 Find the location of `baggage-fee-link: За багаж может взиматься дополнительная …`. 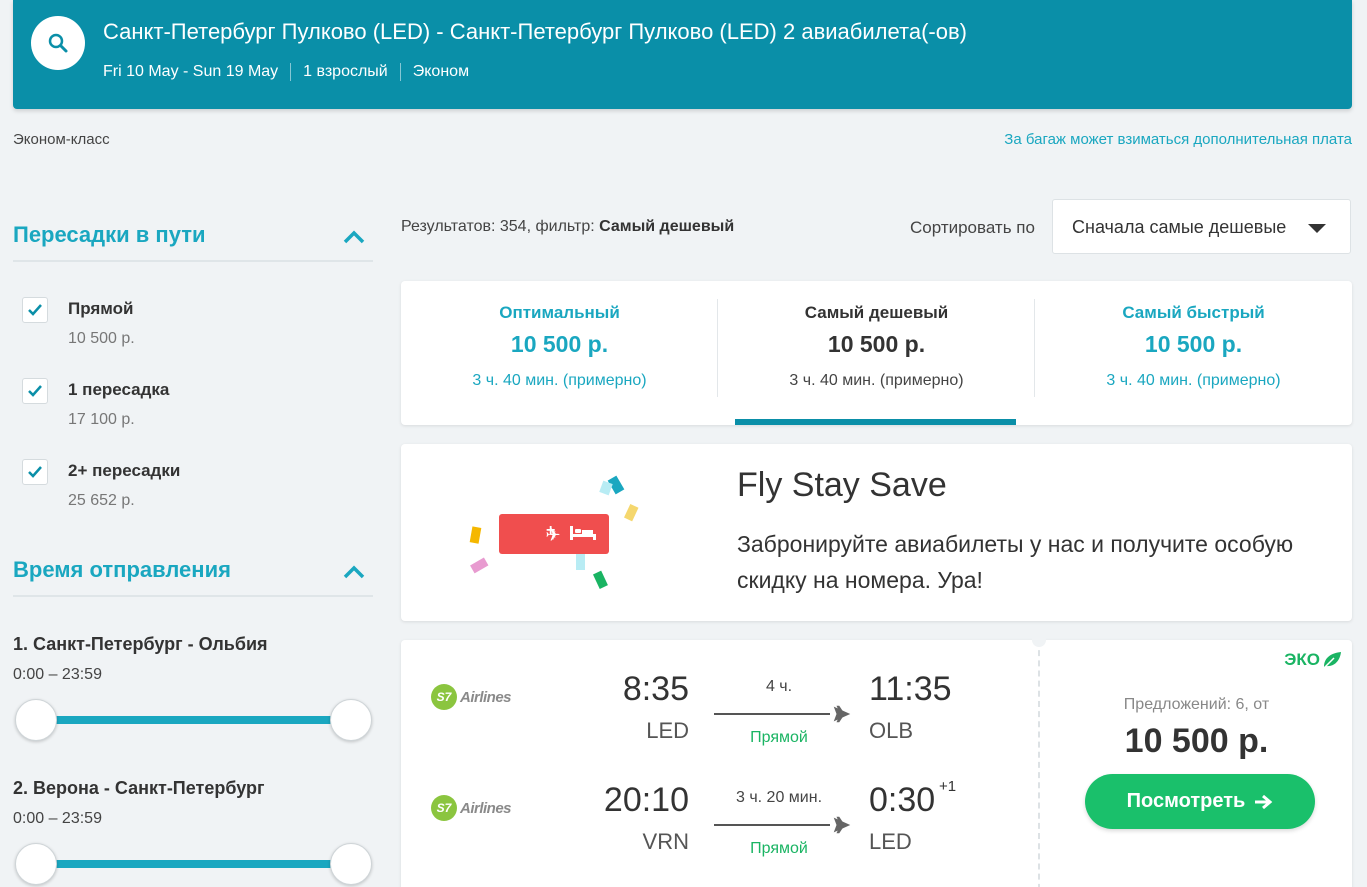

baggage-fee-link: За багаж может взиматься дополнительная … is located at coordinates (1178, 139).